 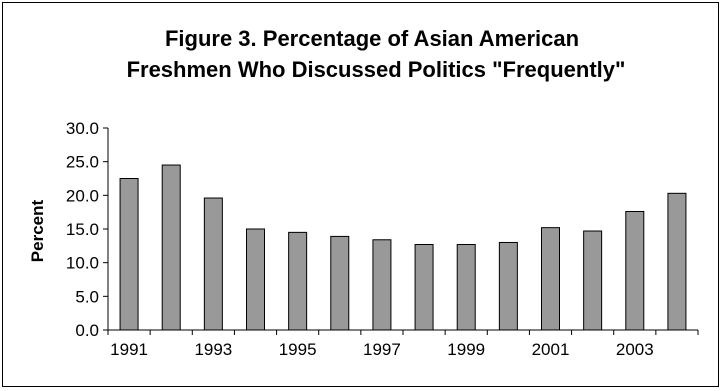 I want to click on bar-2002, so click(x=593, y=280).